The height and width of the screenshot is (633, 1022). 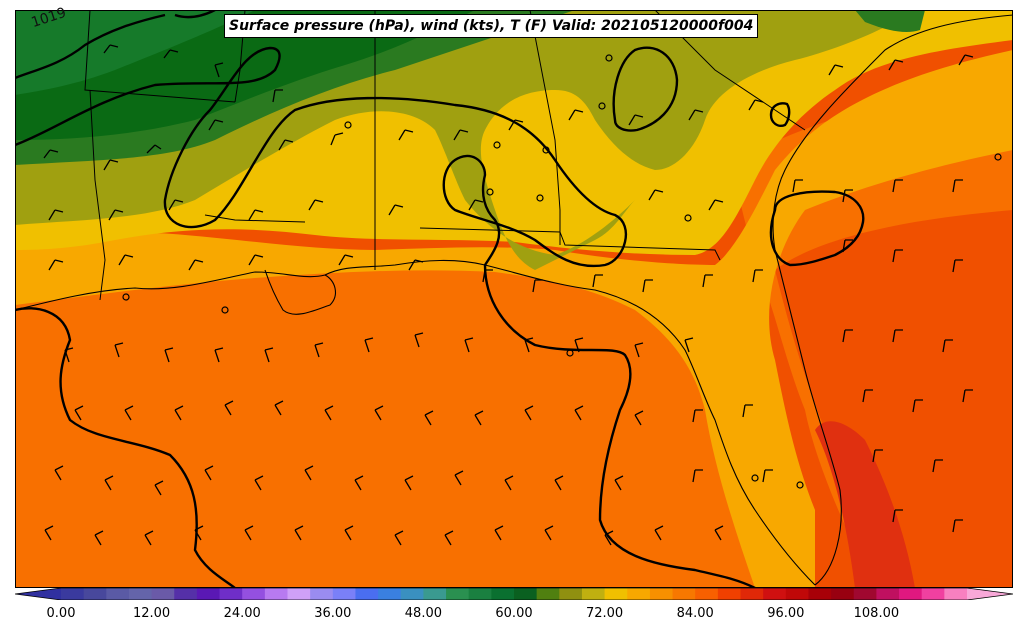 What do you see at coordinates (876, 613) in the screenshot?
I see `colorbar-tick-label: 108.00` at bounding box center [876, 613].